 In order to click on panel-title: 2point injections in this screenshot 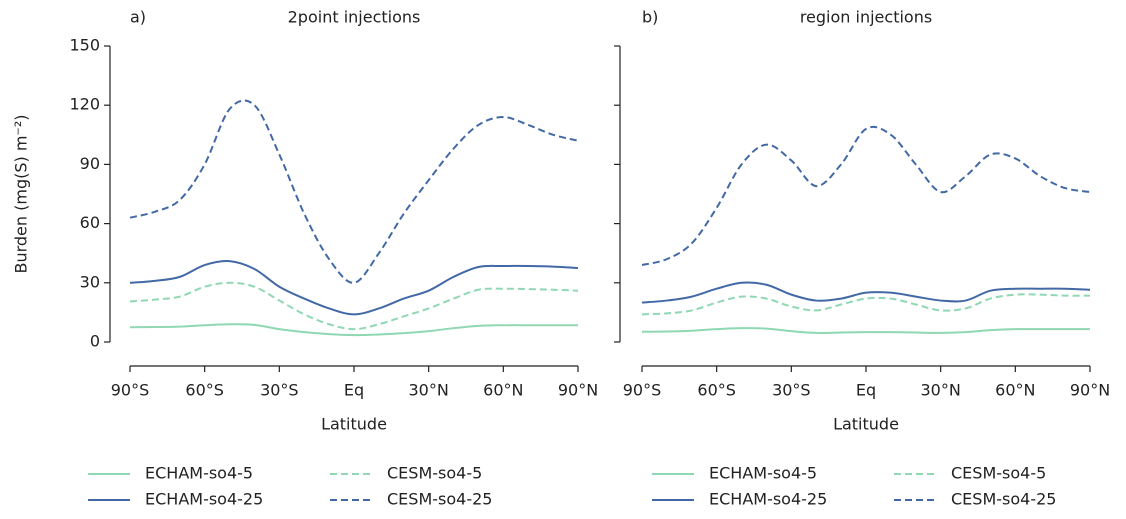, I will do `click(354, 17)`.